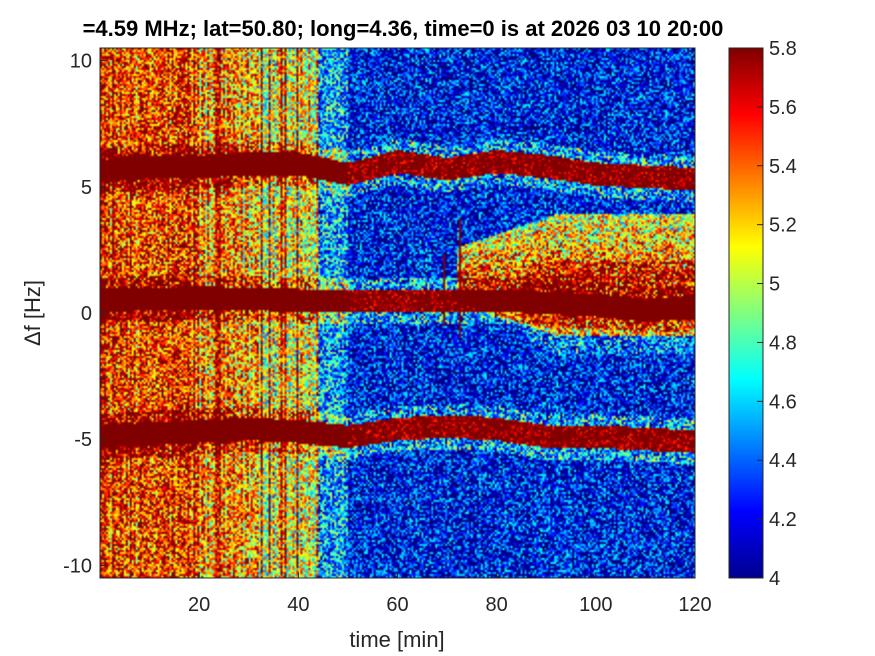  I want to click on x-tick-label: 100, so click(595, 605).